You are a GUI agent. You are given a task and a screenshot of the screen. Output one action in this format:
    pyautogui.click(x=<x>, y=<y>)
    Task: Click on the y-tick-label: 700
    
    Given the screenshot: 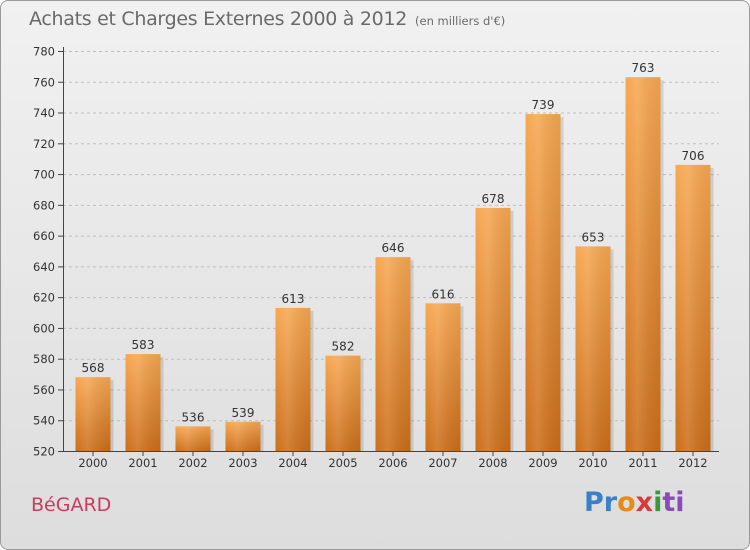 What is the action you would take?
    pyautogui.click(x=44, y=175)
    